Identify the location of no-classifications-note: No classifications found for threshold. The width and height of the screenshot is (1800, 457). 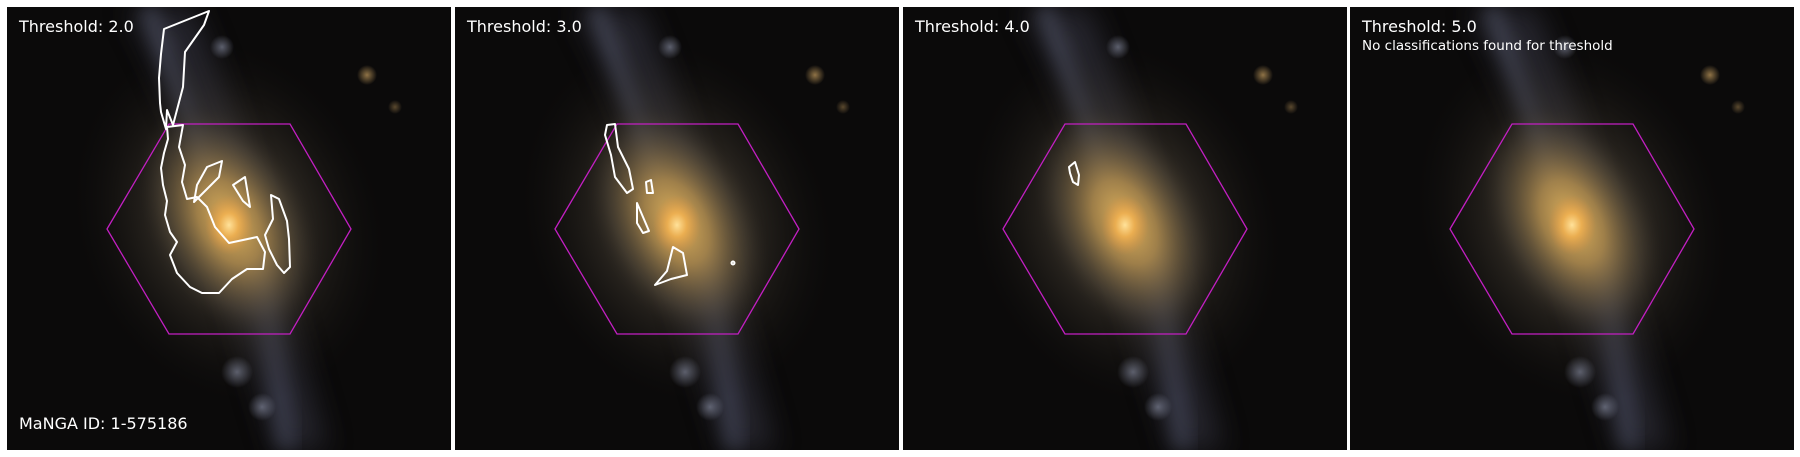
(1487, 46).